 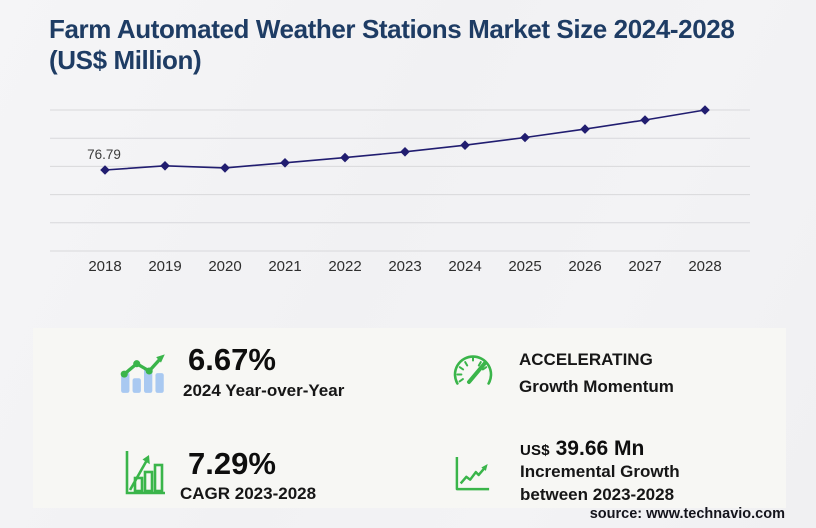 I want to click on incremental-label-line1: Incremental Growth, so click(x=600, y=471).